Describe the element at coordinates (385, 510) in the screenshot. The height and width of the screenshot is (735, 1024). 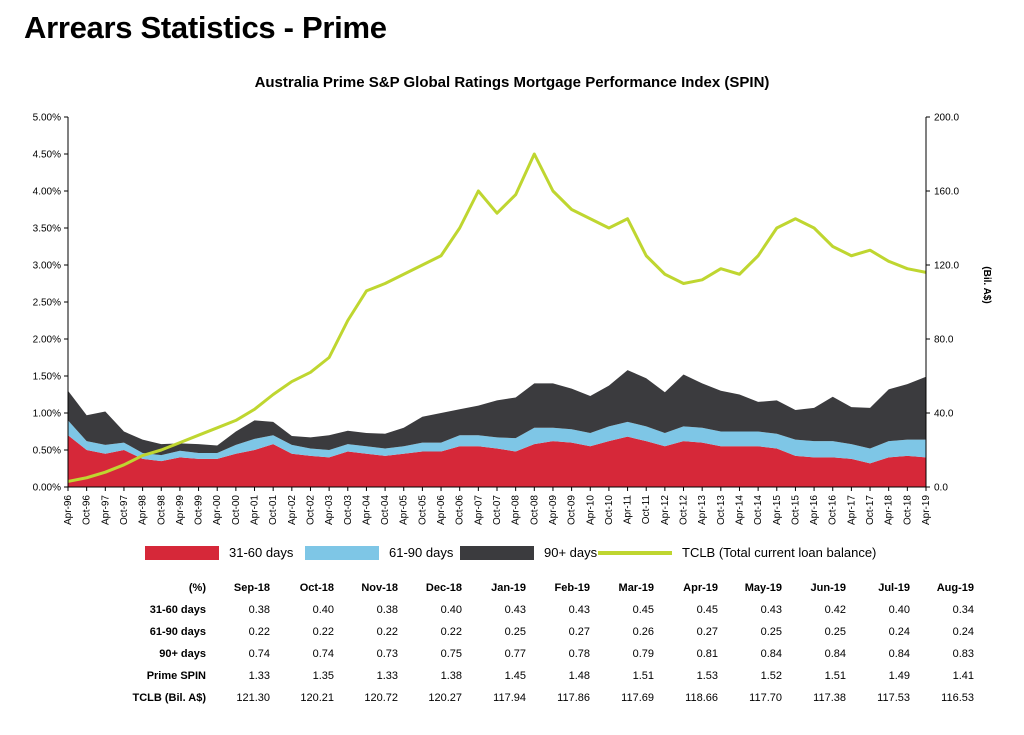
I see `x-tick-label: Oct-04` at that location.